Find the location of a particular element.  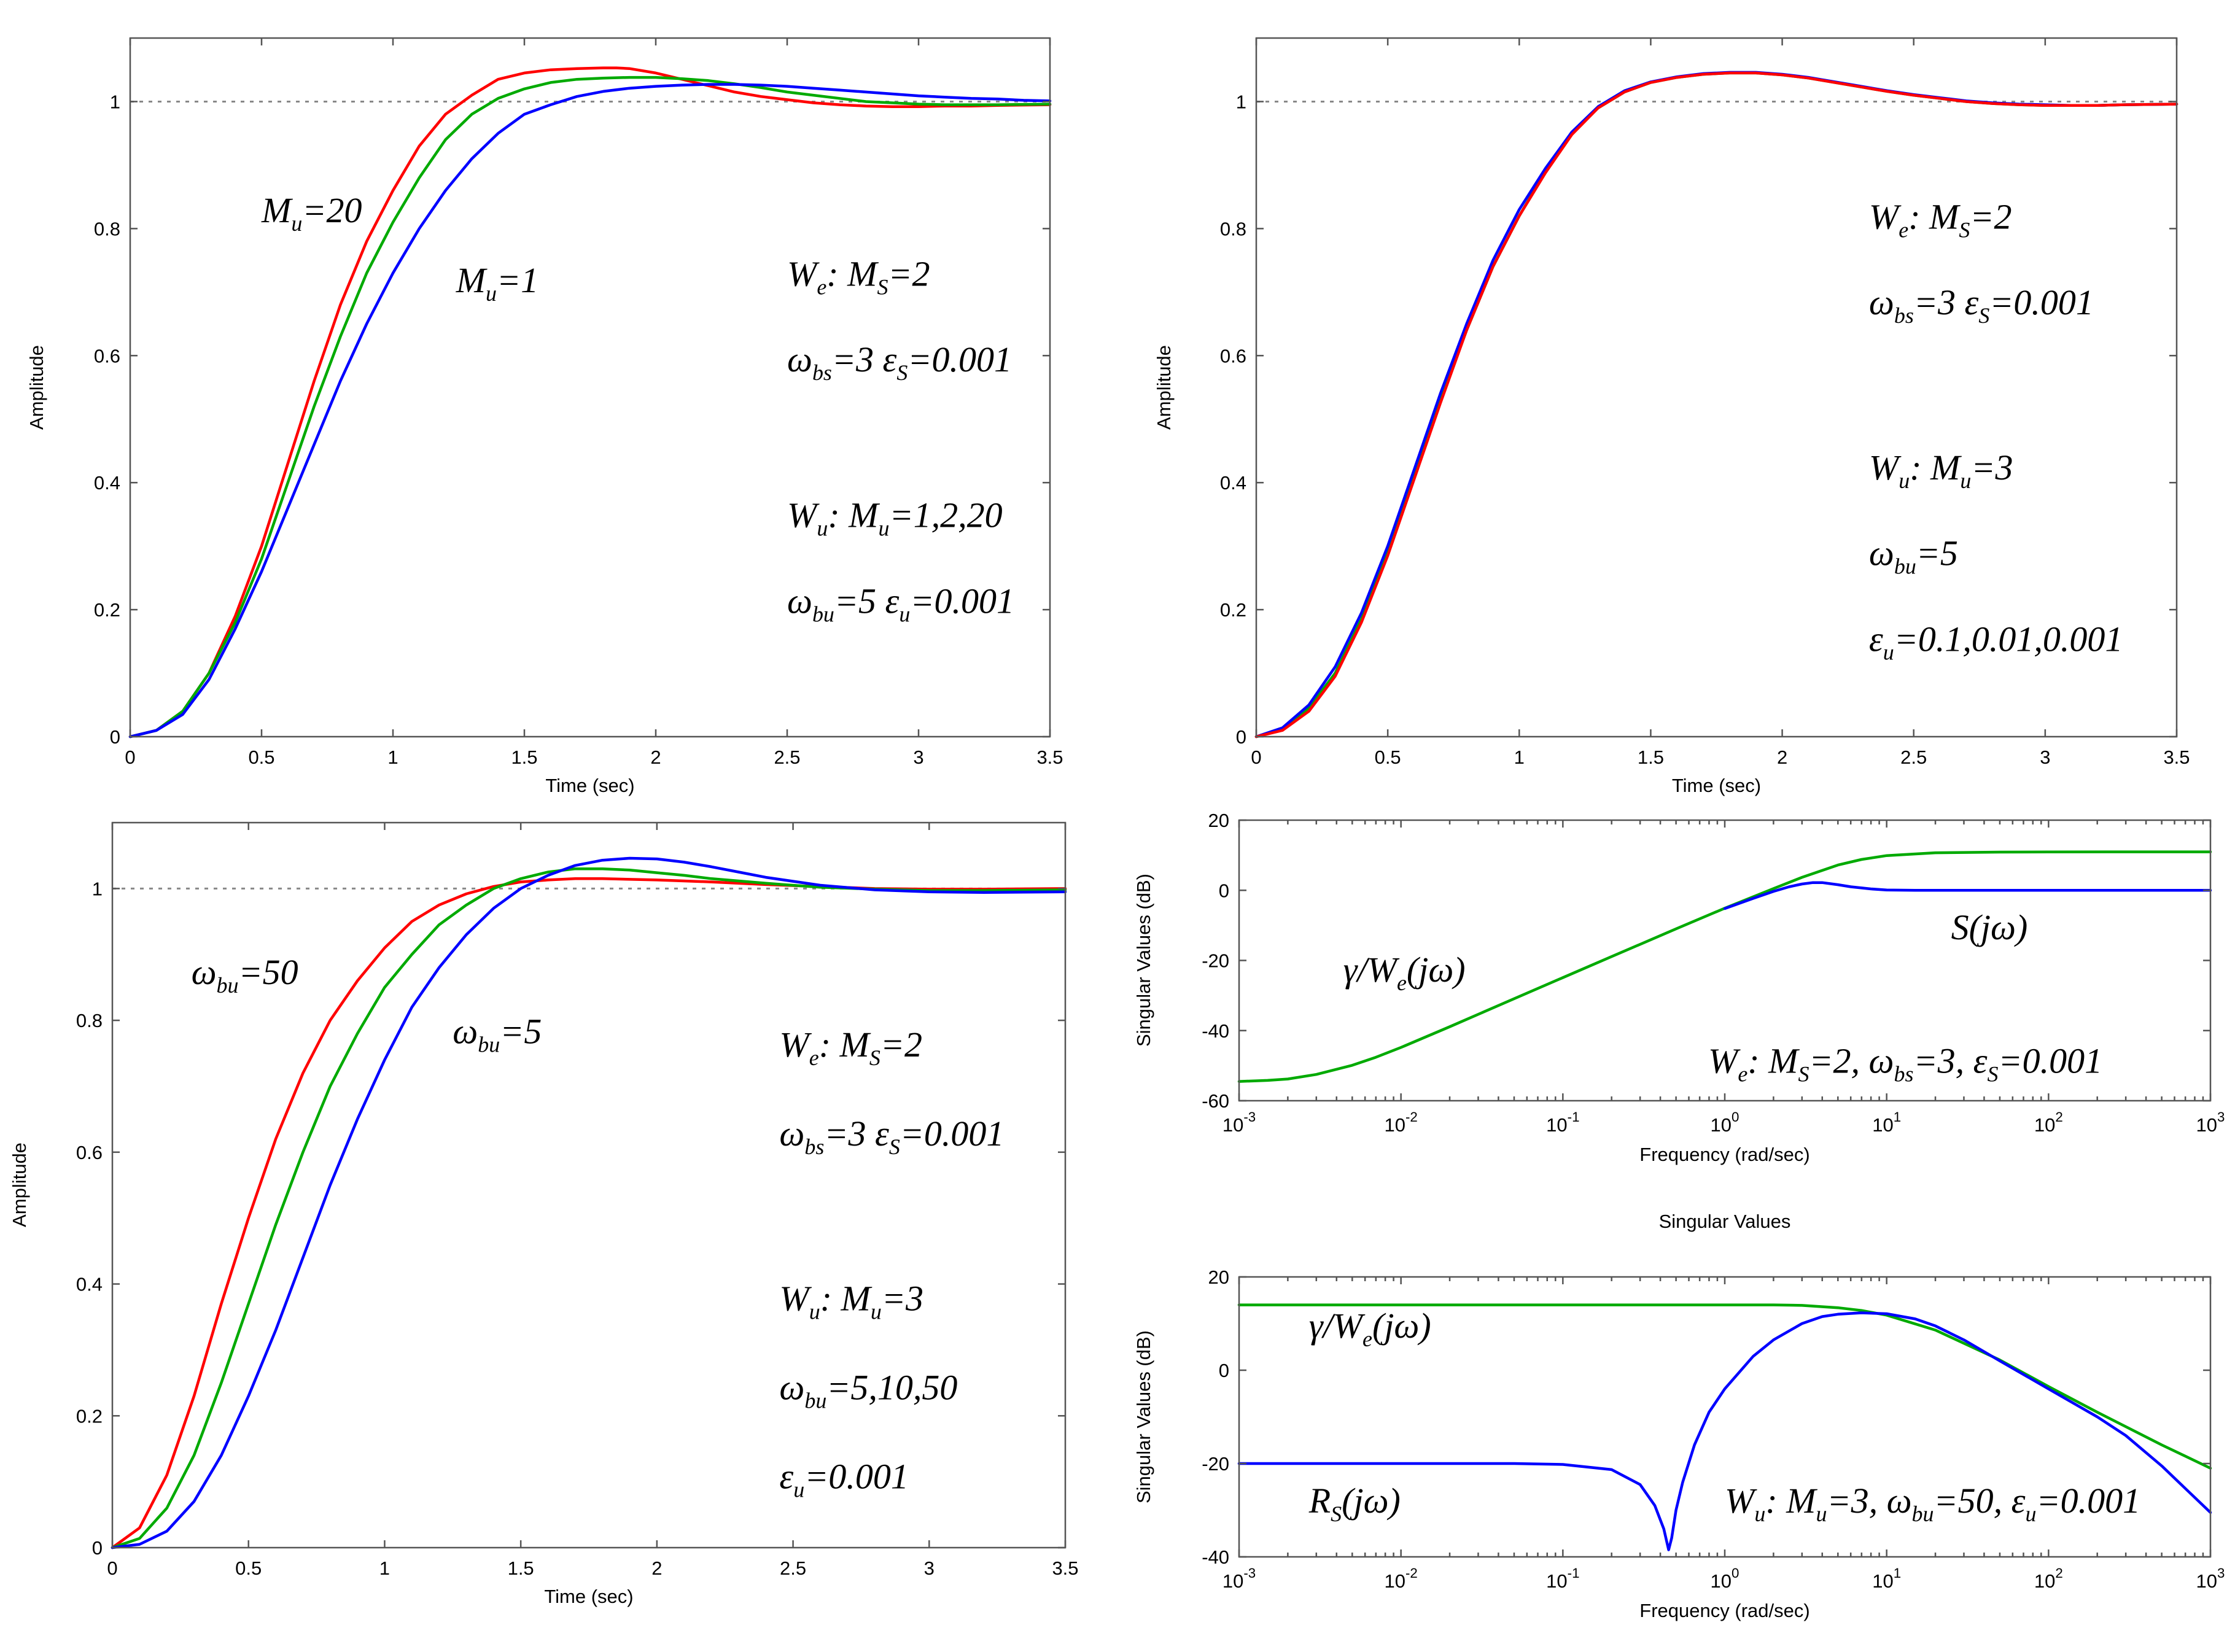

annotation-eu: εu=0.001 is located at coordinates (844, 1479).